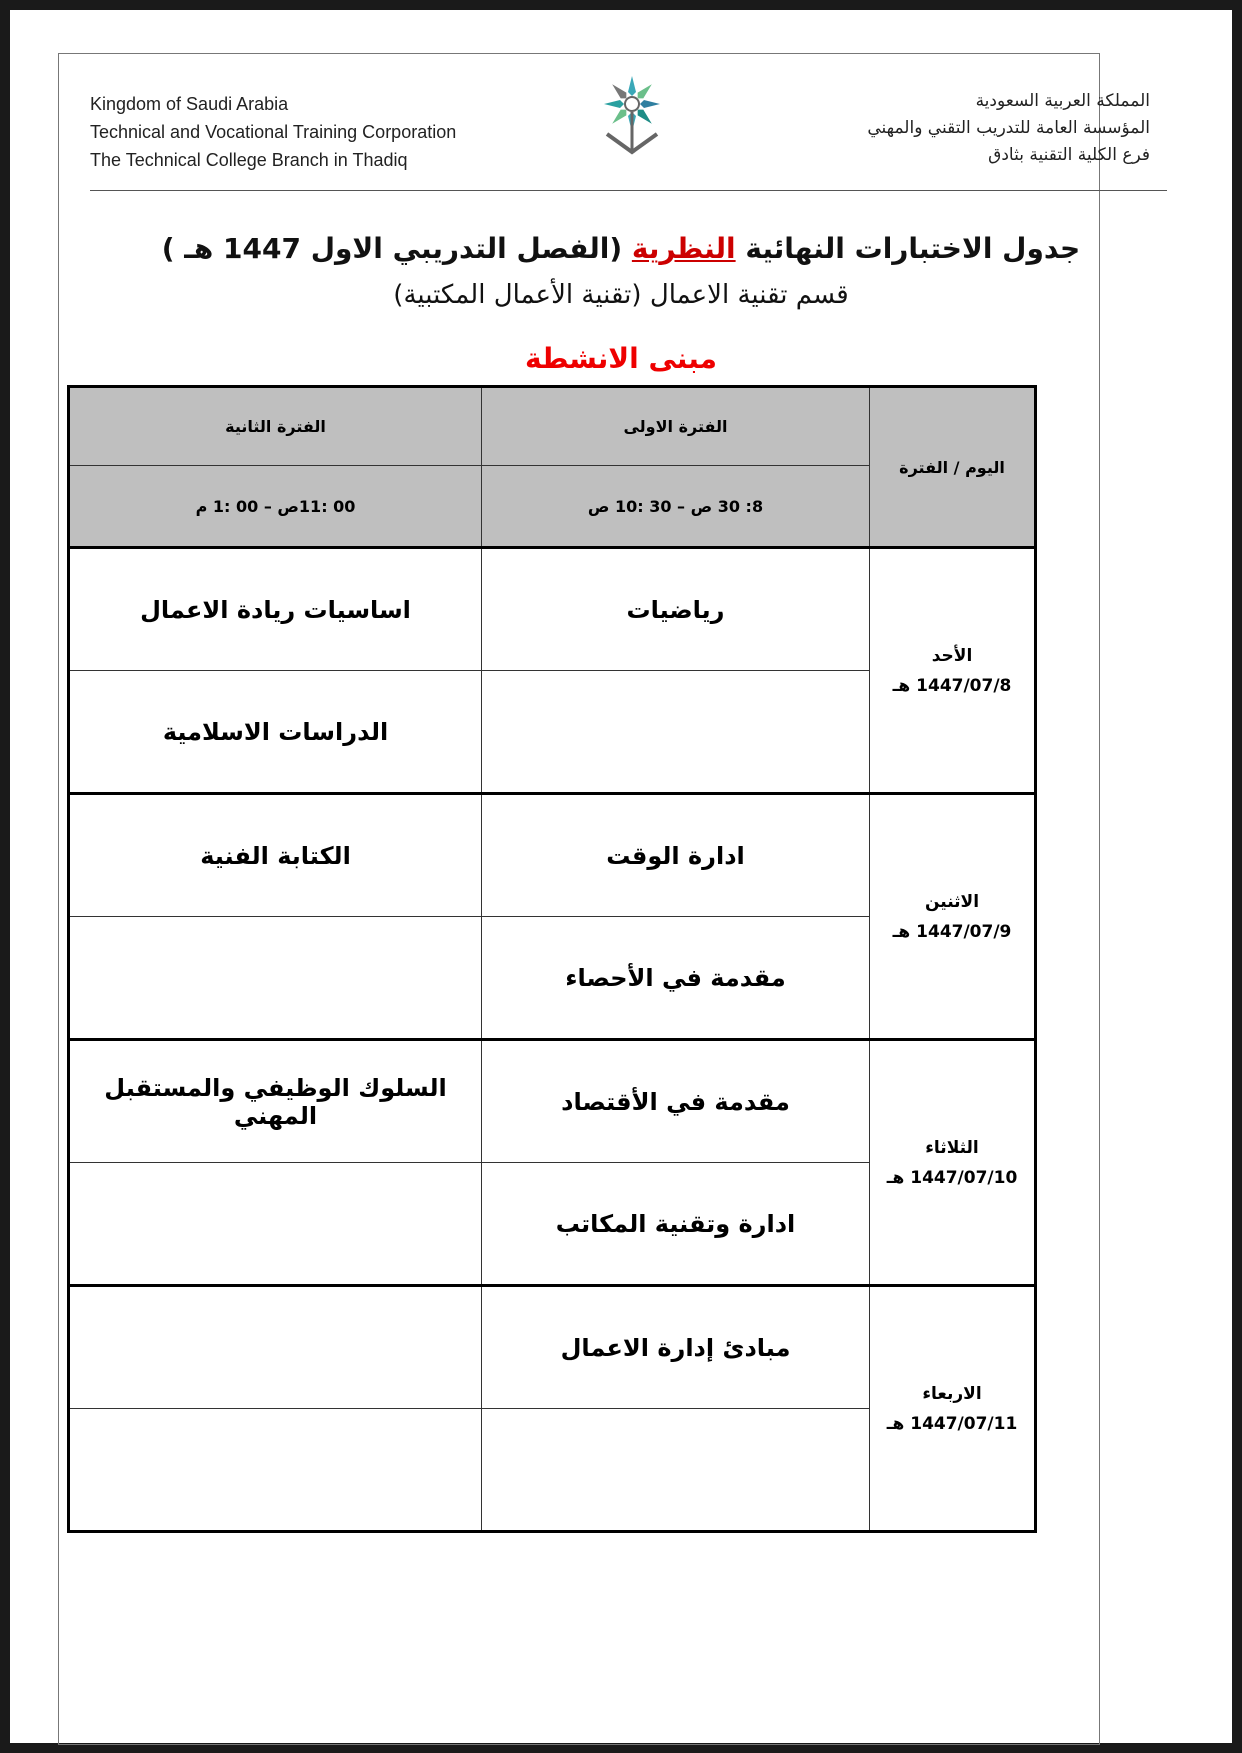 This screenshot has height=1753, width=1242. What do you see at coordinates (675, 978) in the screenshot?
I see `period1-exam: مقدمة في الأحصاء` at bounding box center [675, 978].